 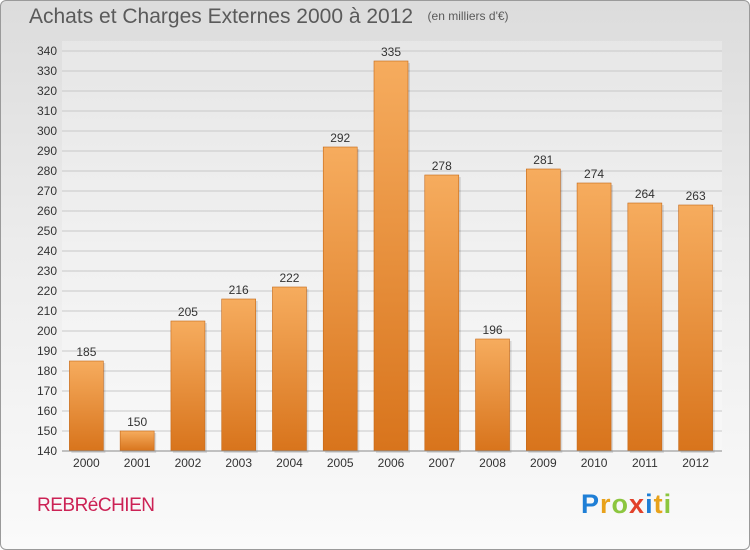 What do you see at coordinates (606, 504) in the screenshot?
I see `logo-letter: r` at bounding box center [606, 504].